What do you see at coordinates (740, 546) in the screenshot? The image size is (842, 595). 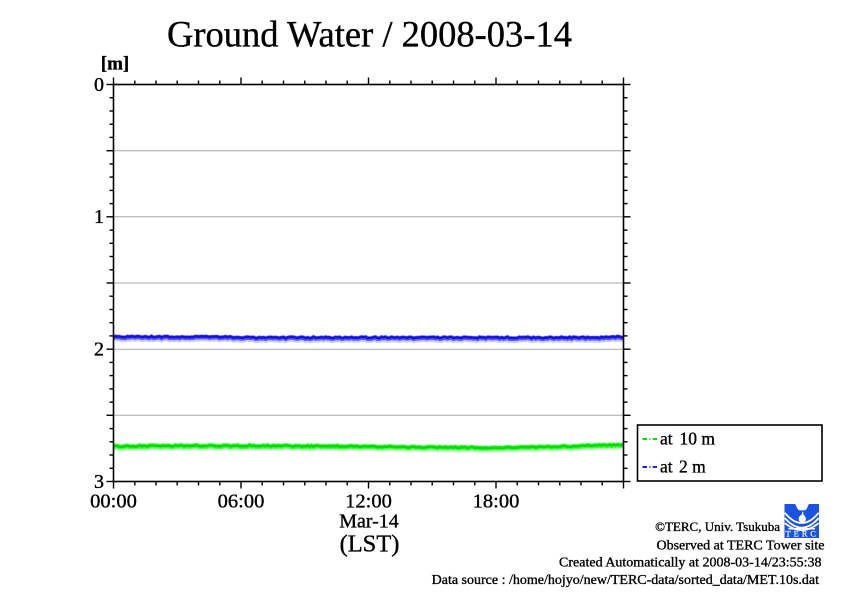 I see `svg-text: Observed at TERC Tower site` at bounding box center [740, 546].